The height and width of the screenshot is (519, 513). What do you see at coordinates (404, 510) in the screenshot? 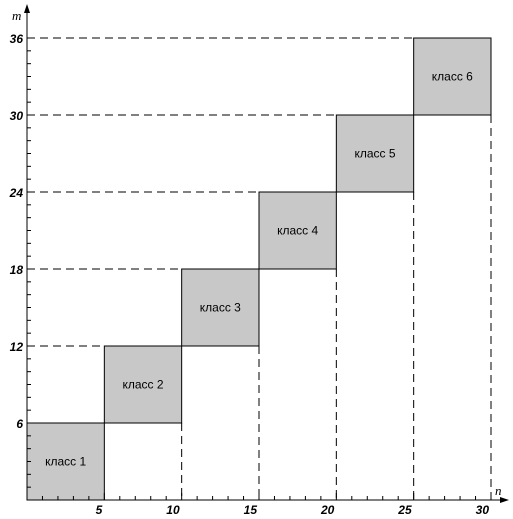
I see `x-tick-label: 25` at bounding box center [404, 510].